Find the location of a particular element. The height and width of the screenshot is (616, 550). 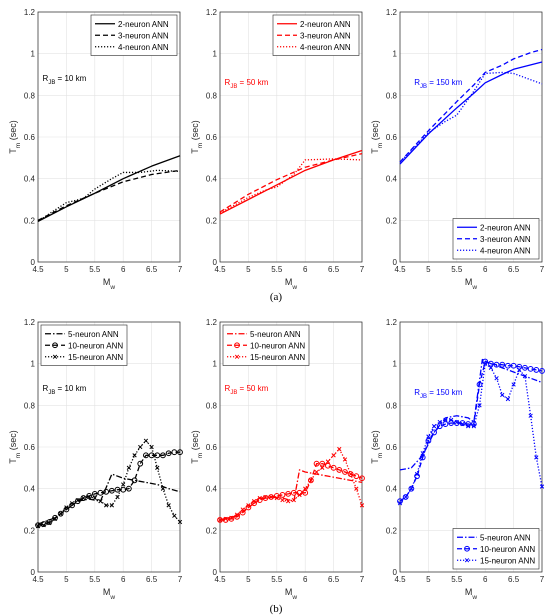

x-tick-label: 6.5 is located at coordinates (334, 579).